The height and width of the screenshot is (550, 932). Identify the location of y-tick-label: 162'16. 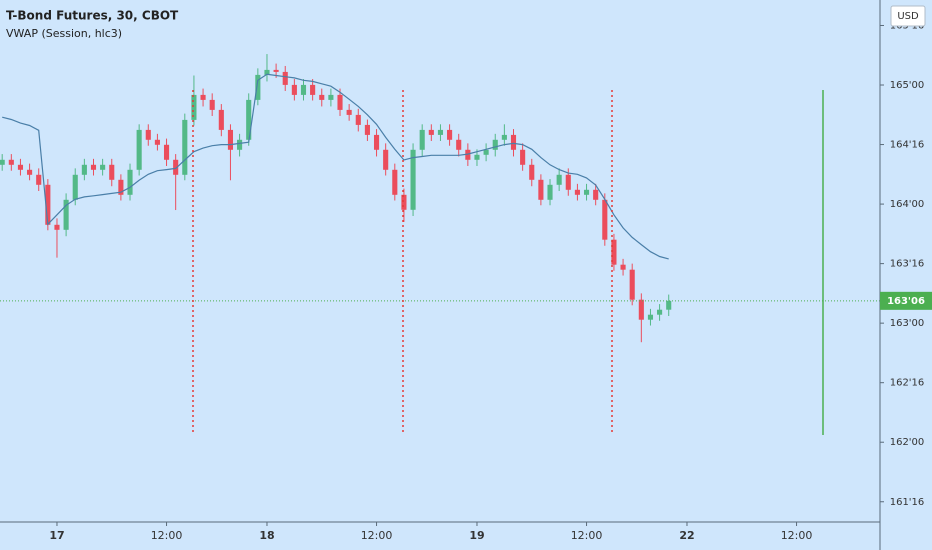
(907, 383).